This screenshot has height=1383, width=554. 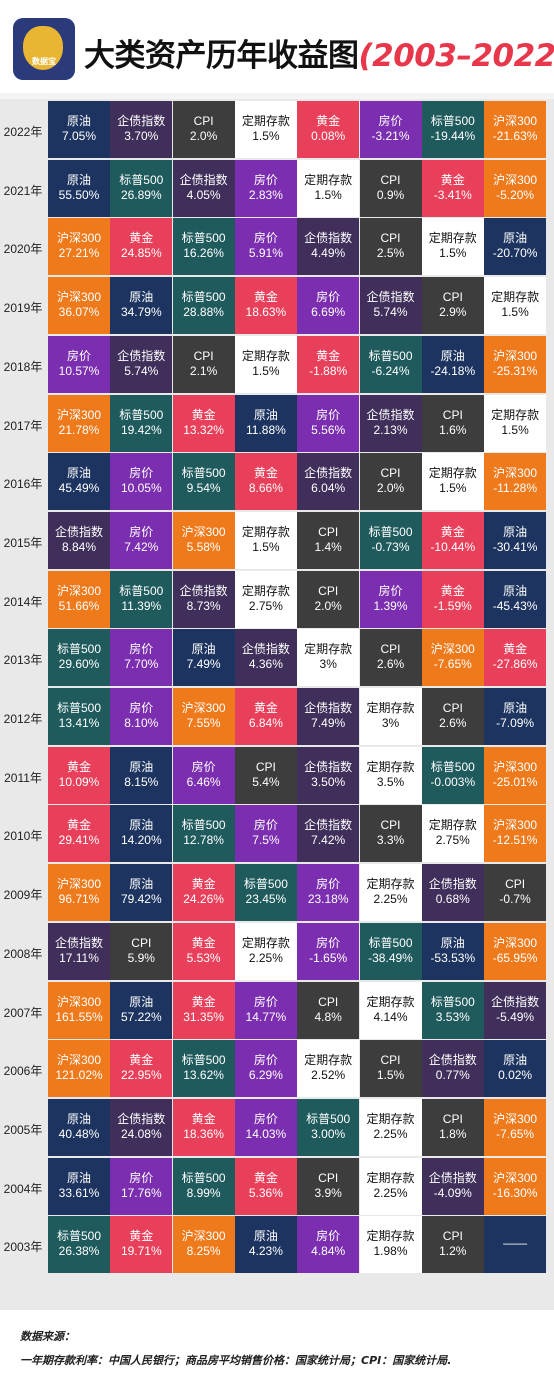 I want to click on return-cell: 沪深300 51.66%, so click(x=79, y=599).